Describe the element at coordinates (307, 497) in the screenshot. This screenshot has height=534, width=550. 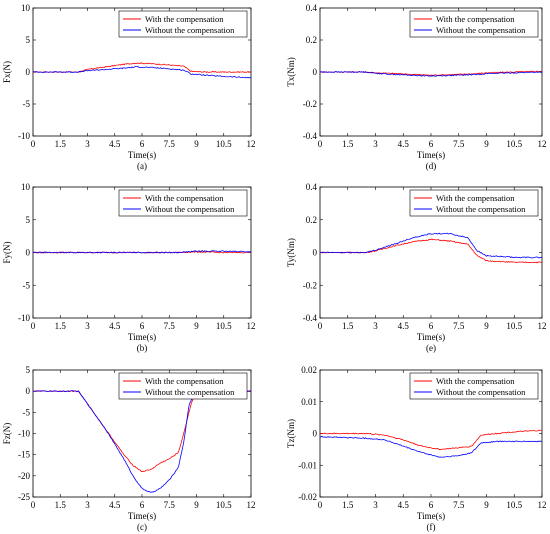
I see `y-tick-label: -0.02` at that location.